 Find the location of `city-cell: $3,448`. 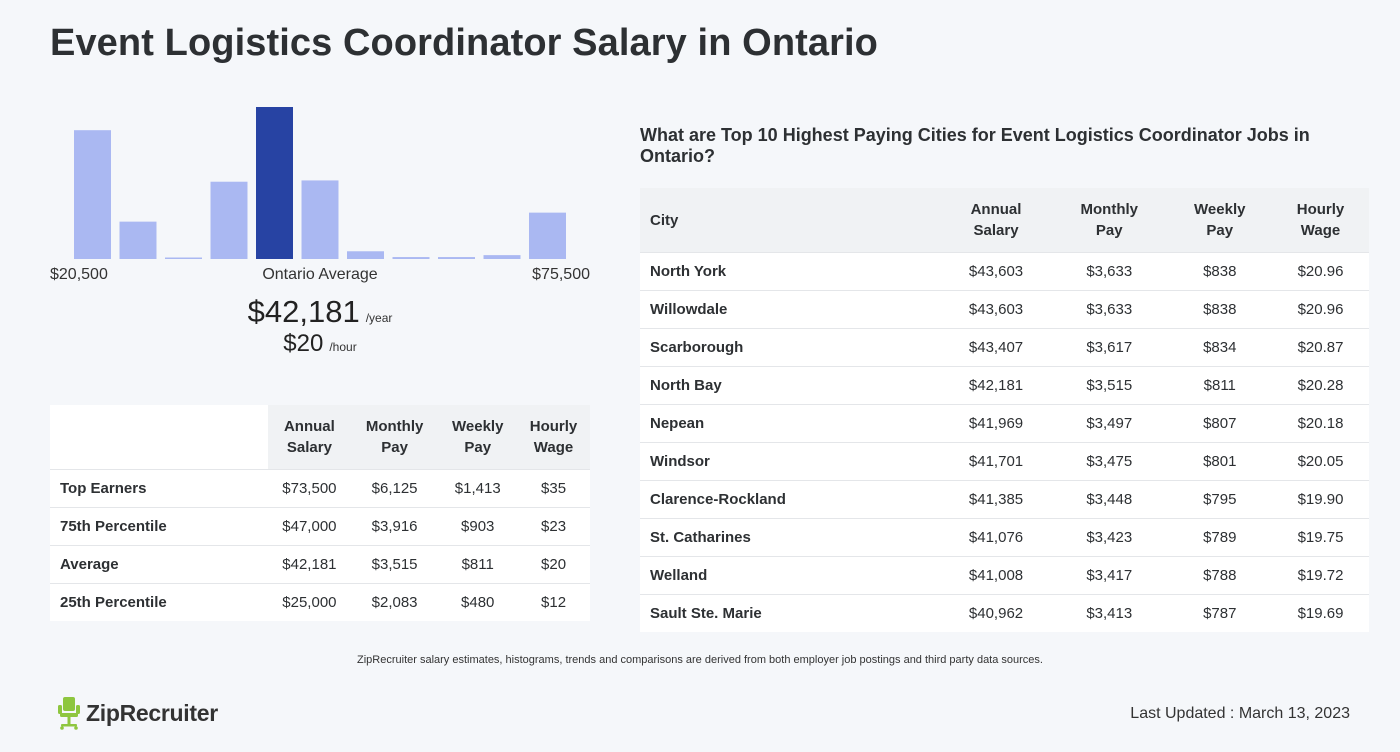

city-cell: $3,448 is located at coordinates (1109, 499).